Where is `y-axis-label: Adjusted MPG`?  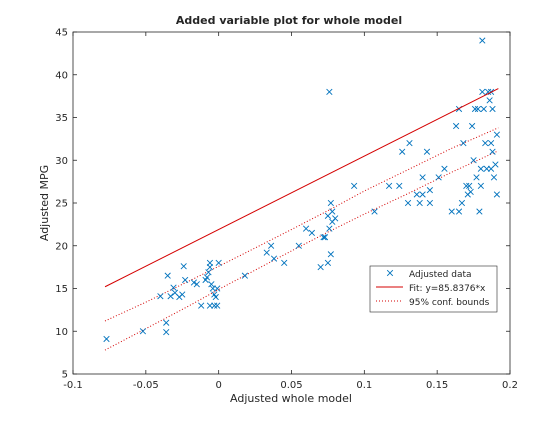
y-axis-label: Adjusted MPG is located at coordinates (44, 203).